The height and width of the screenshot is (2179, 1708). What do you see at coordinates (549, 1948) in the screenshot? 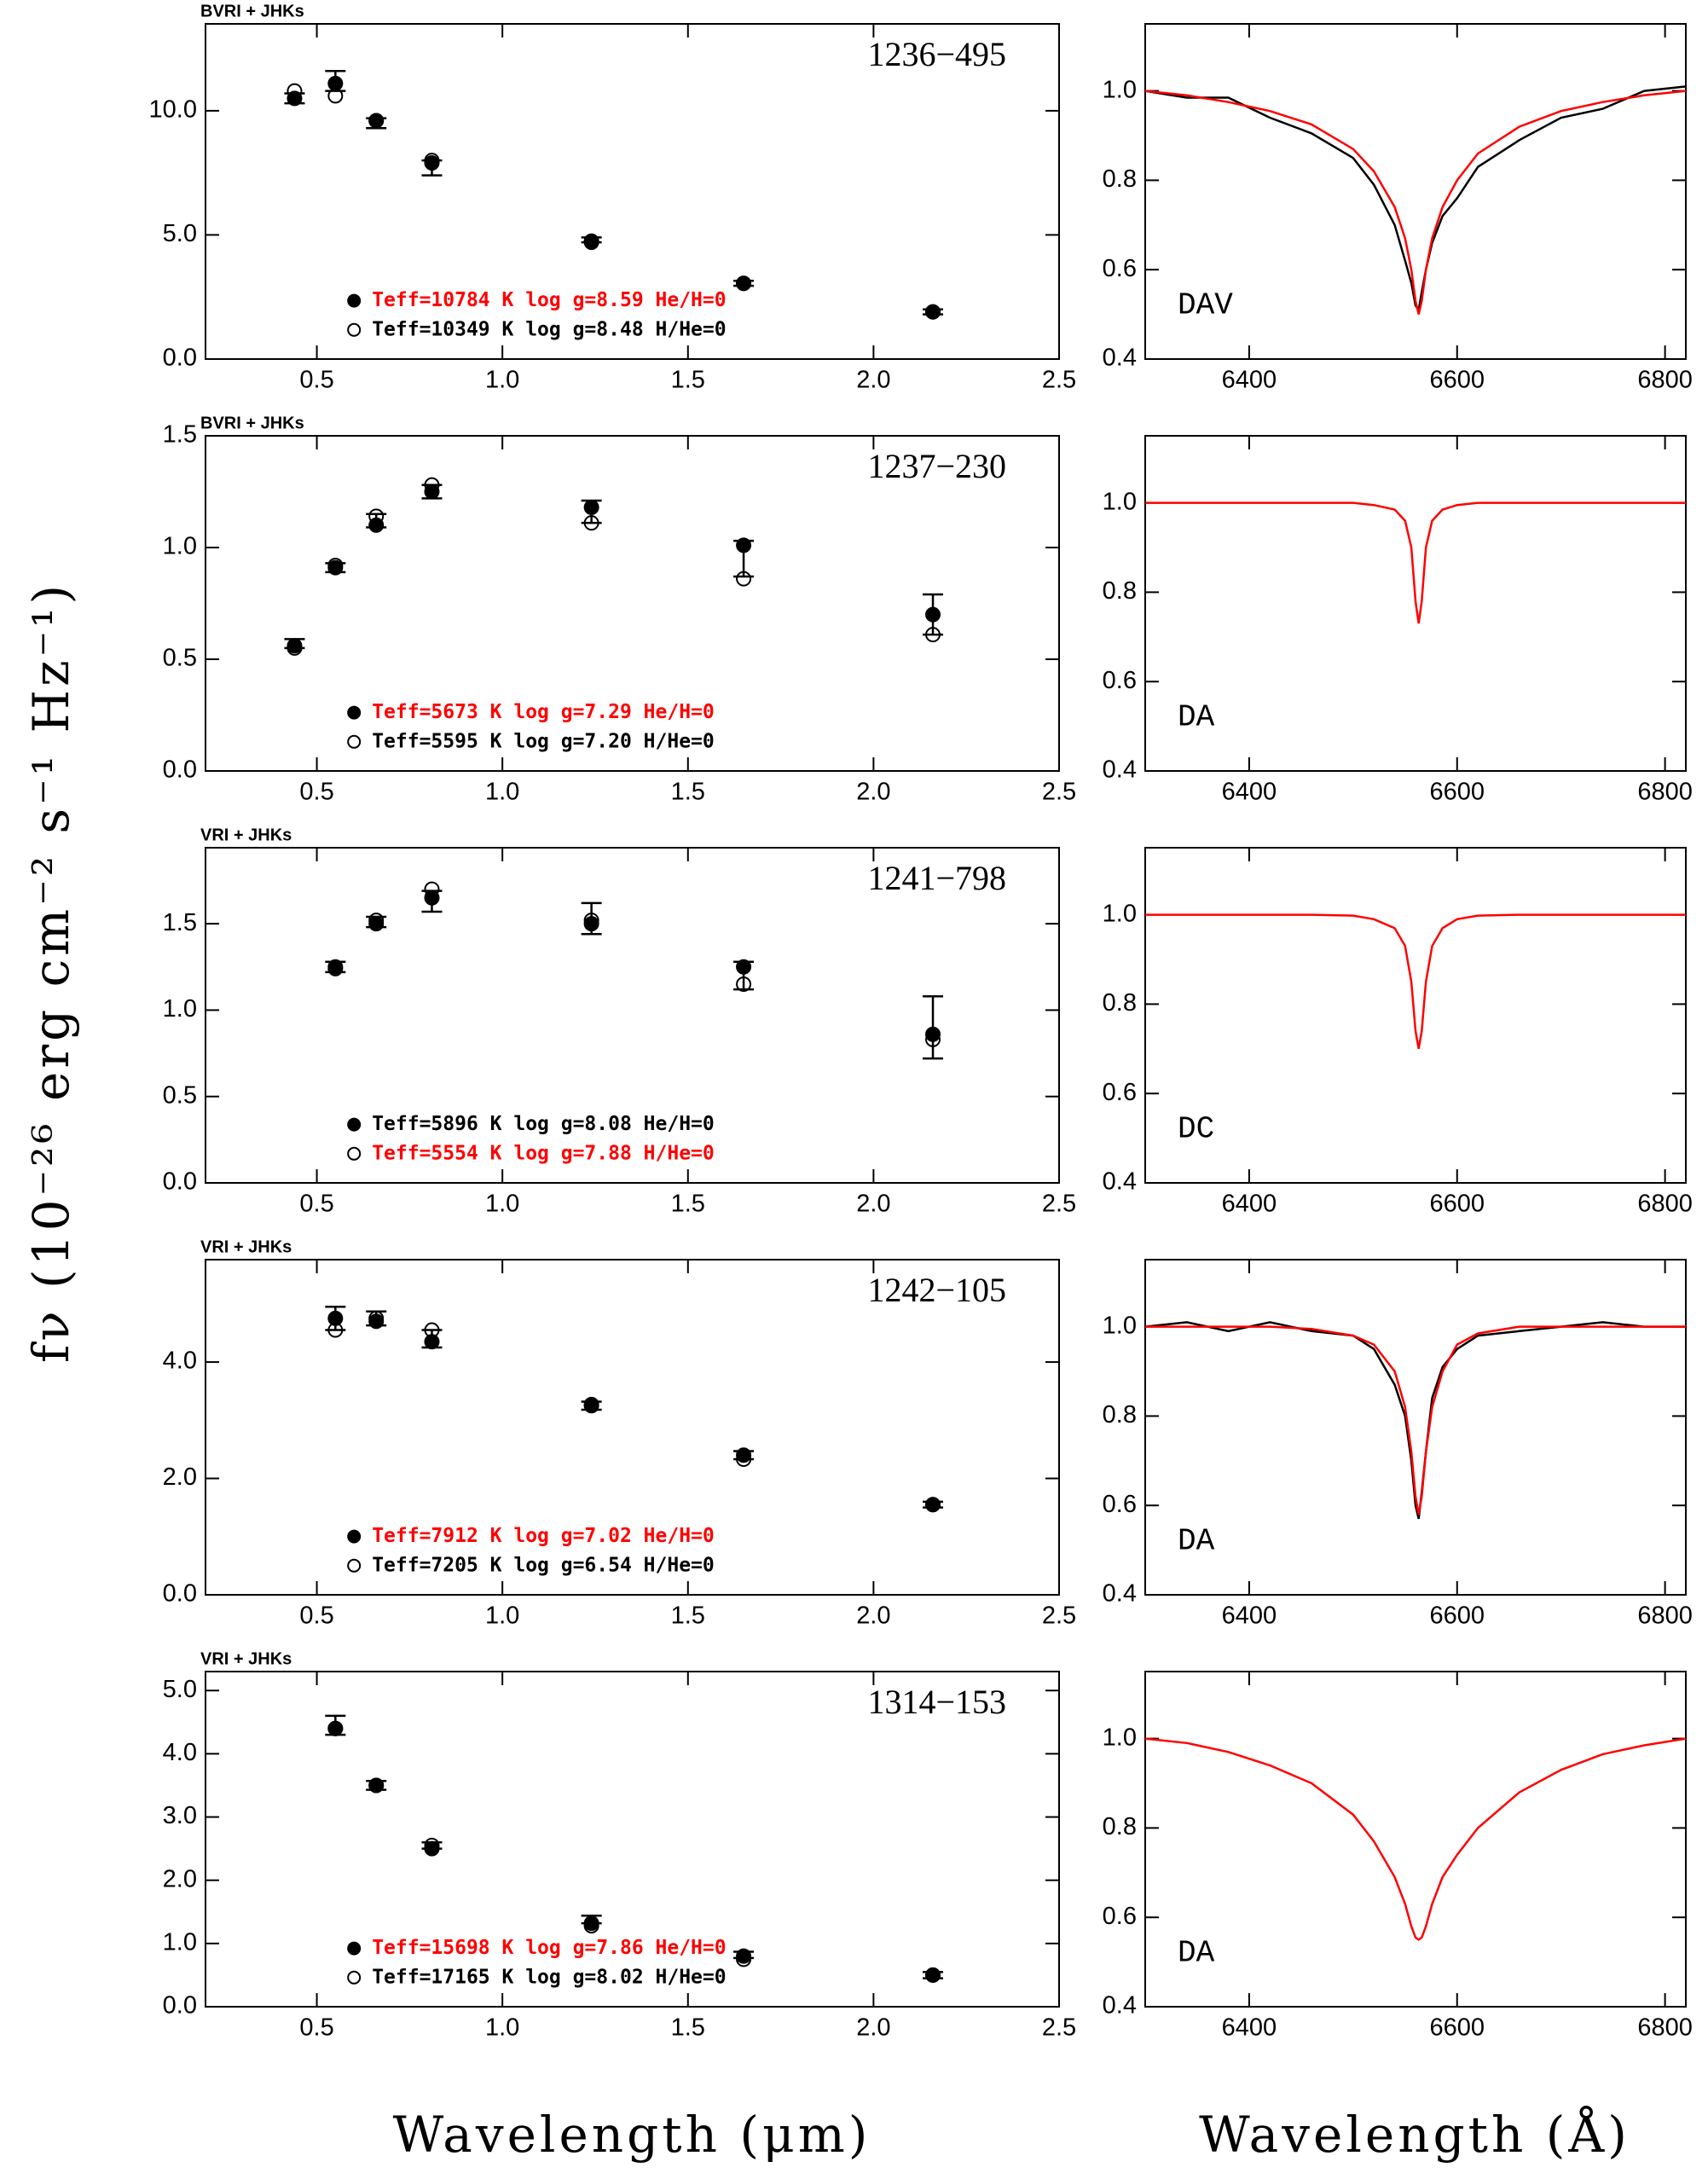
I see `legend-entry: Teff=15698 K log g=7.86 He/H=0` at bounding box center [549, 1948].